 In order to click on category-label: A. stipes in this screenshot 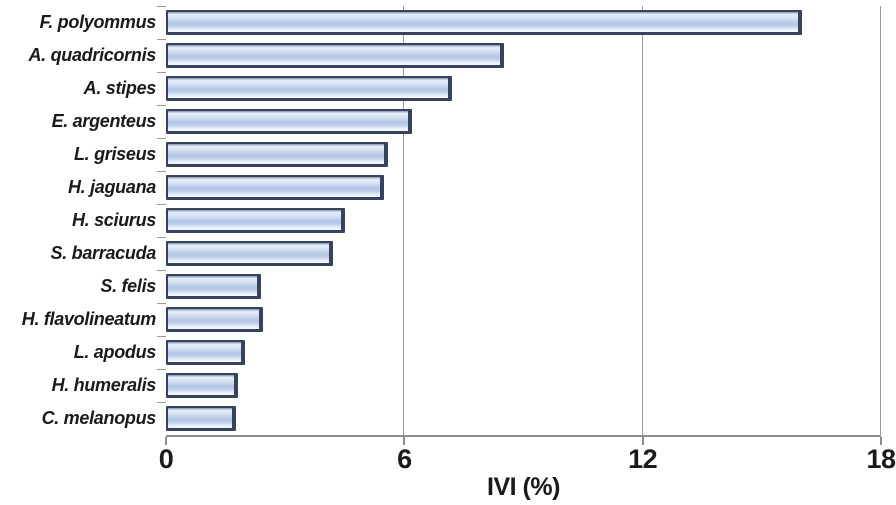, I will do `click(120, 88)`.